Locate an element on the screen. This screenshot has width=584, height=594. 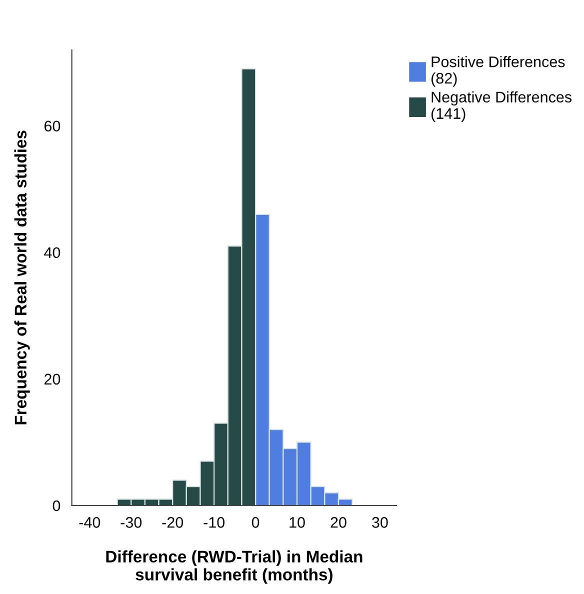
x-tick-label: -10 is located at coordinates (214, 522).